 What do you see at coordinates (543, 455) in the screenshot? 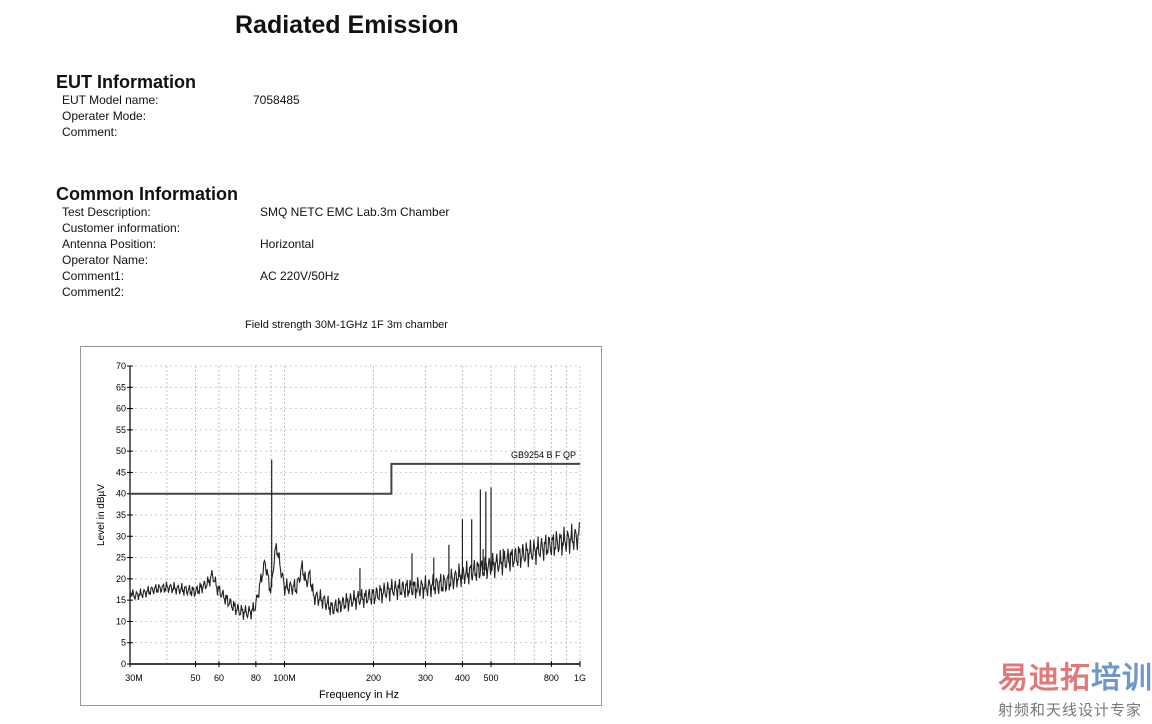
I see `limit-label: GB9254 B F QP` at bounding box center [543, 455].